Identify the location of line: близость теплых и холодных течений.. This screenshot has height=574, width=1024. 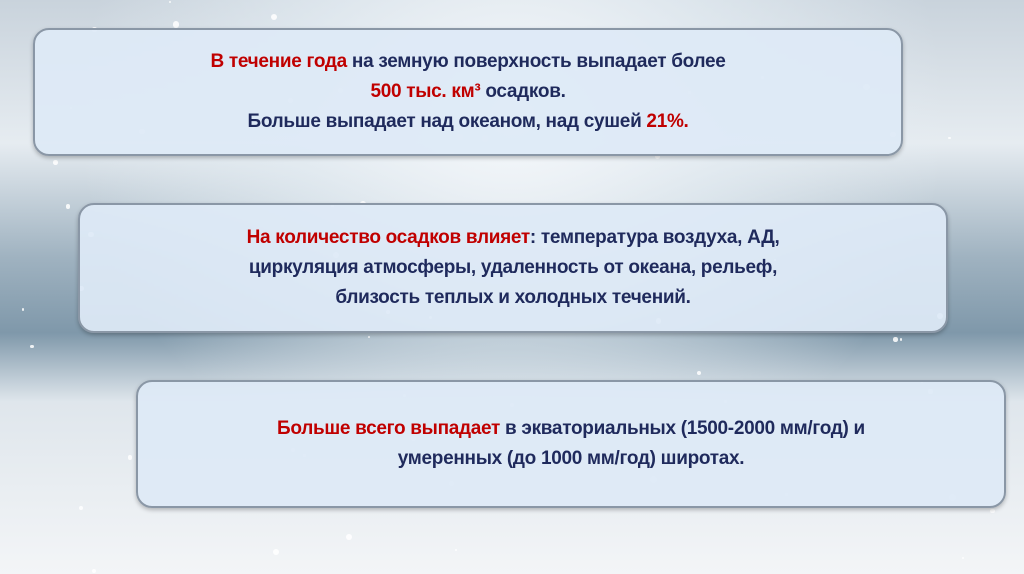
(513, 297).